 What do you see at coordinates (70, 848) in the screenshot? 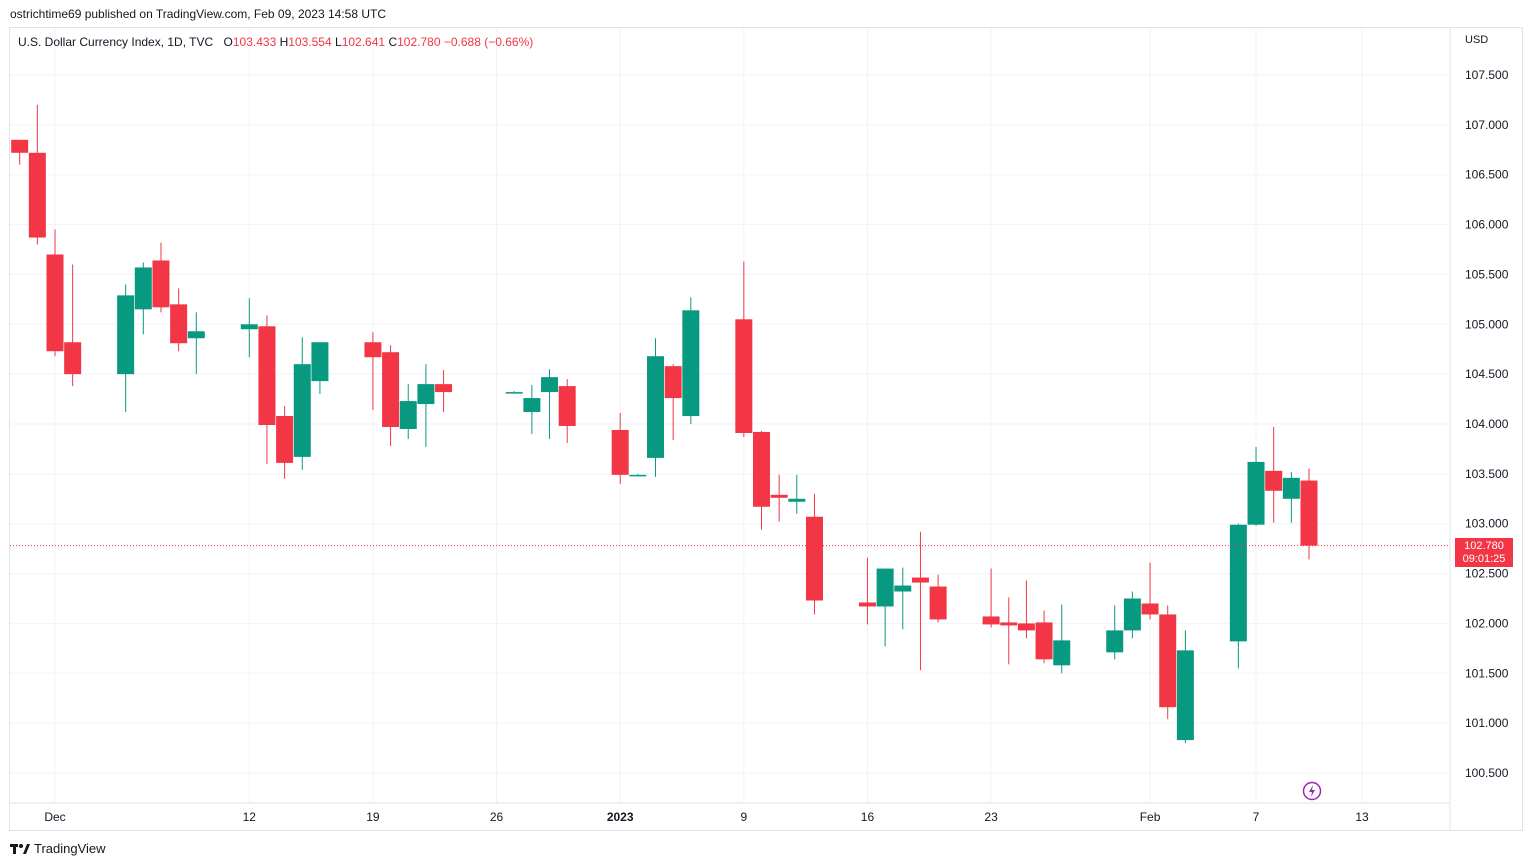
I see `brand-name: TradingView` at bounding box center [70, 848].